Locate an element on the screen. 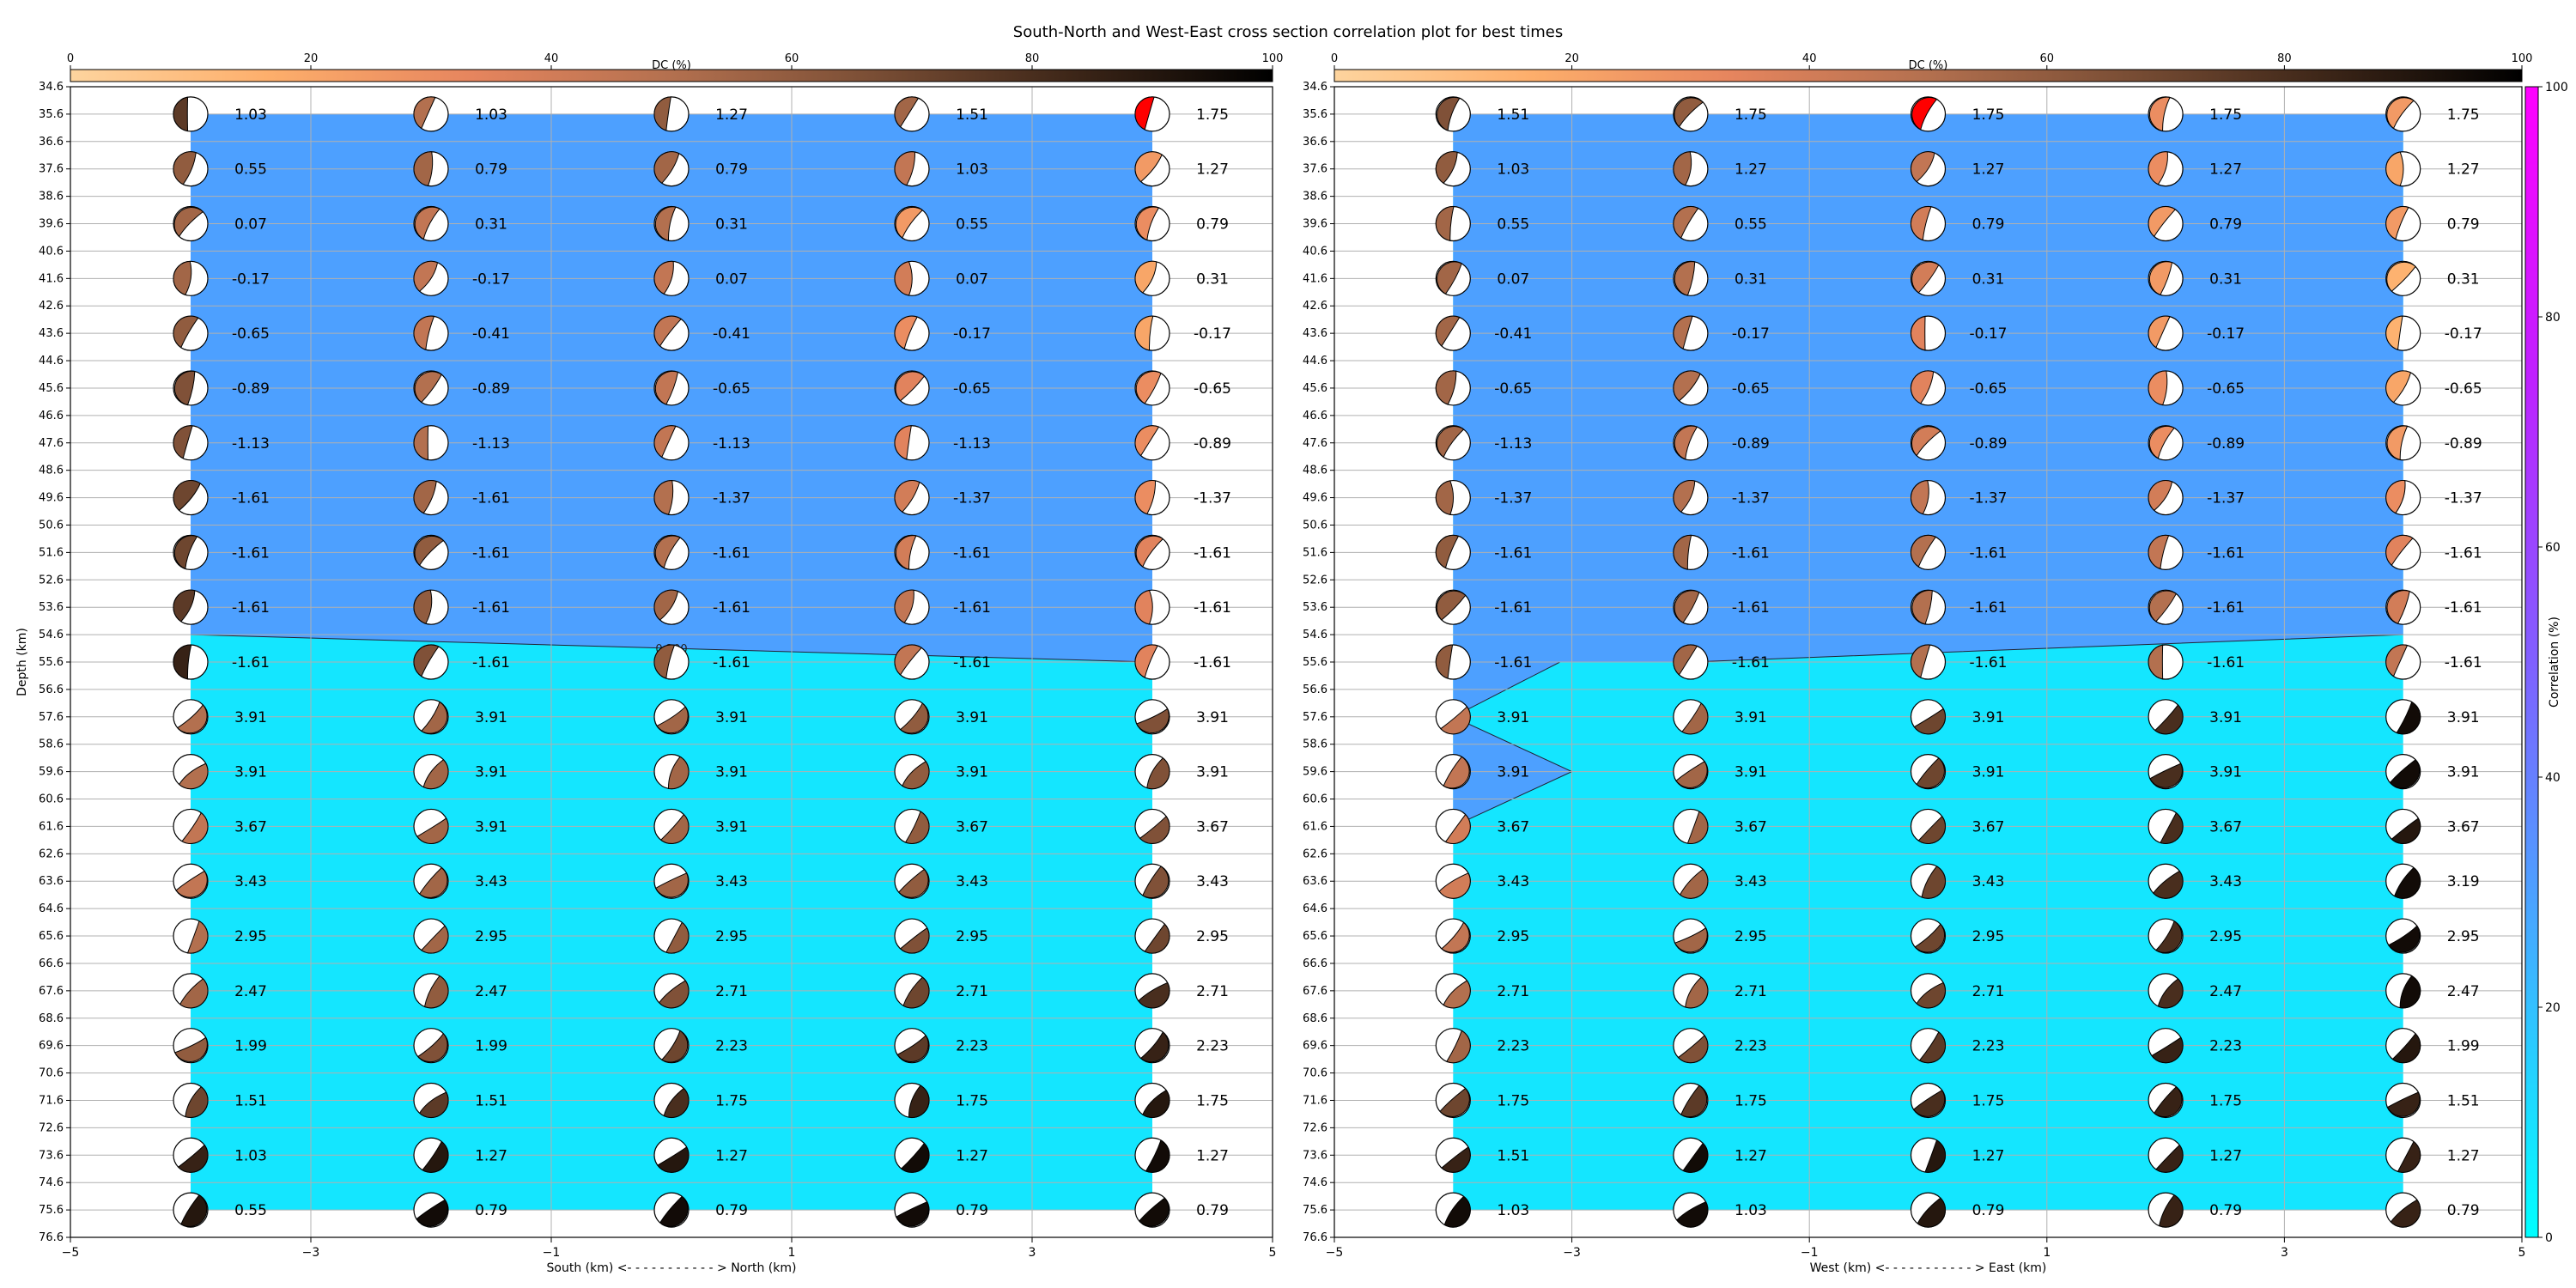  y-tick-label: 59.6 is located at coordinates (52, 772).